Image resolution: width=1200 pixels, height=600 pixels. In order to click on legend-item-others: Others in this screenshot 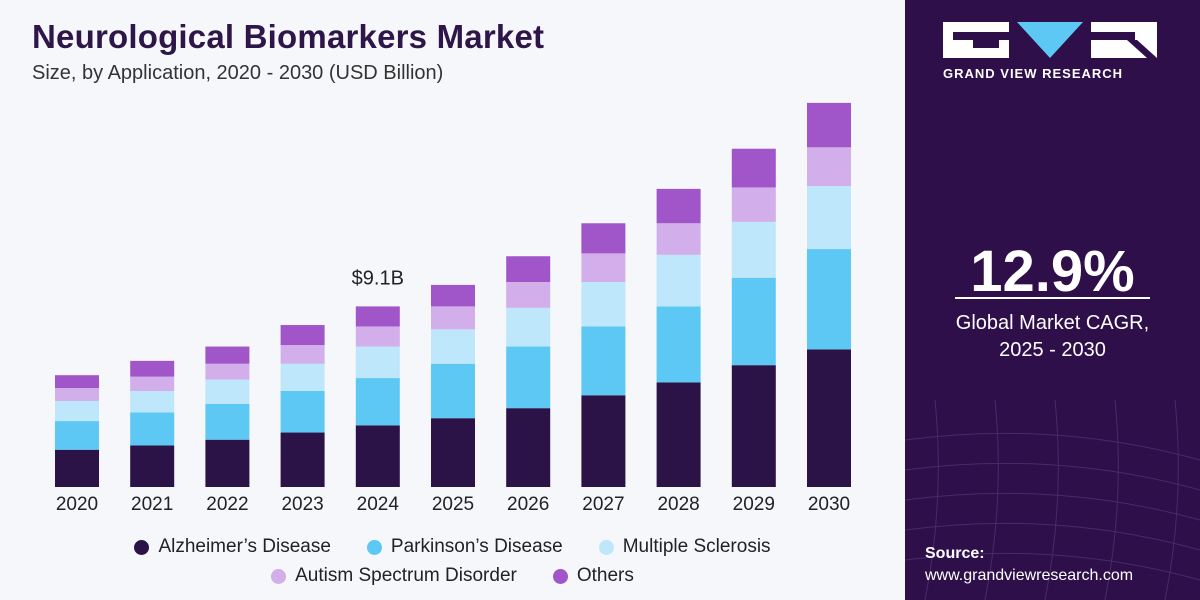, I will do `click(593, 576)`.